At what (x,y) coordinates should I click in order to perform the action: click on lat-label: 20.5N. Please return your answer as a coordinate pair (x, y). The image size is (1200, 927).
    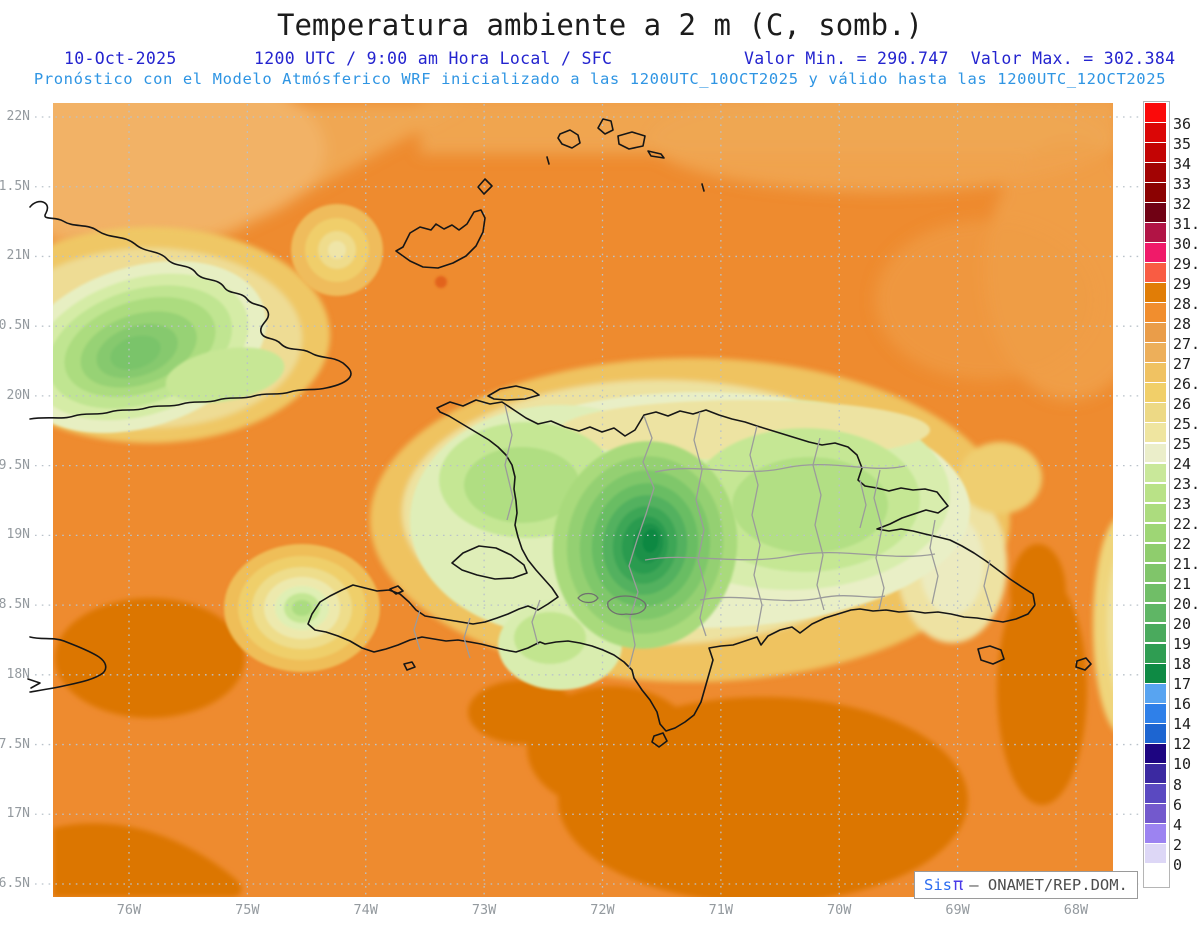
    Looking at the image, I should click on (15, 326).